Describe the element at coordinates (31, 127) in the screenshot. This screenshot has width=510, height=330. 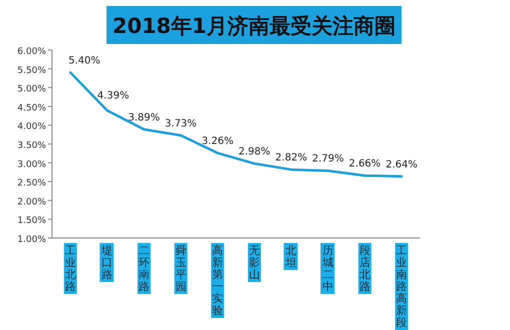
I see `y-tick-label: 4.00%` at that location.